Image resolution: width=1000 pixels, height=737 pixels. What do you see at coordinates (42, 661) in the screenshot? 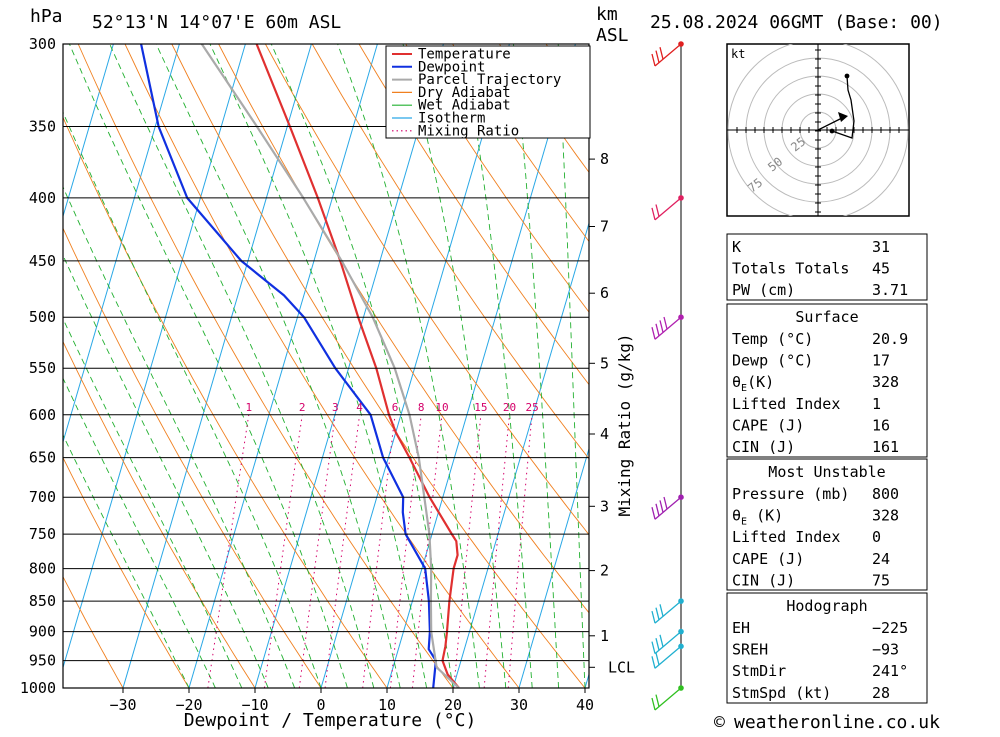
I see `pressure-tick-label: 950` at bounding box center [42, 661].